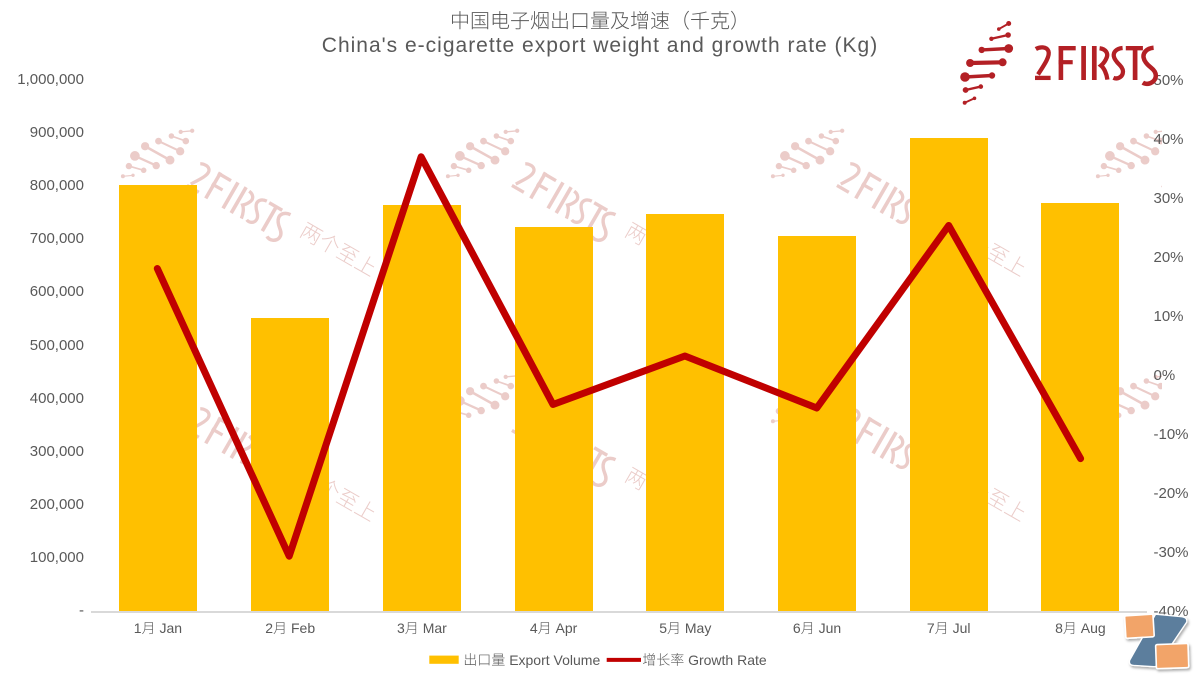 The height and width of the screenshot is (681, 1200). What do you see at coordinates (962, 628) in the screenshot?
I see `svg-text: Jul` at bounding box center [962, 628].